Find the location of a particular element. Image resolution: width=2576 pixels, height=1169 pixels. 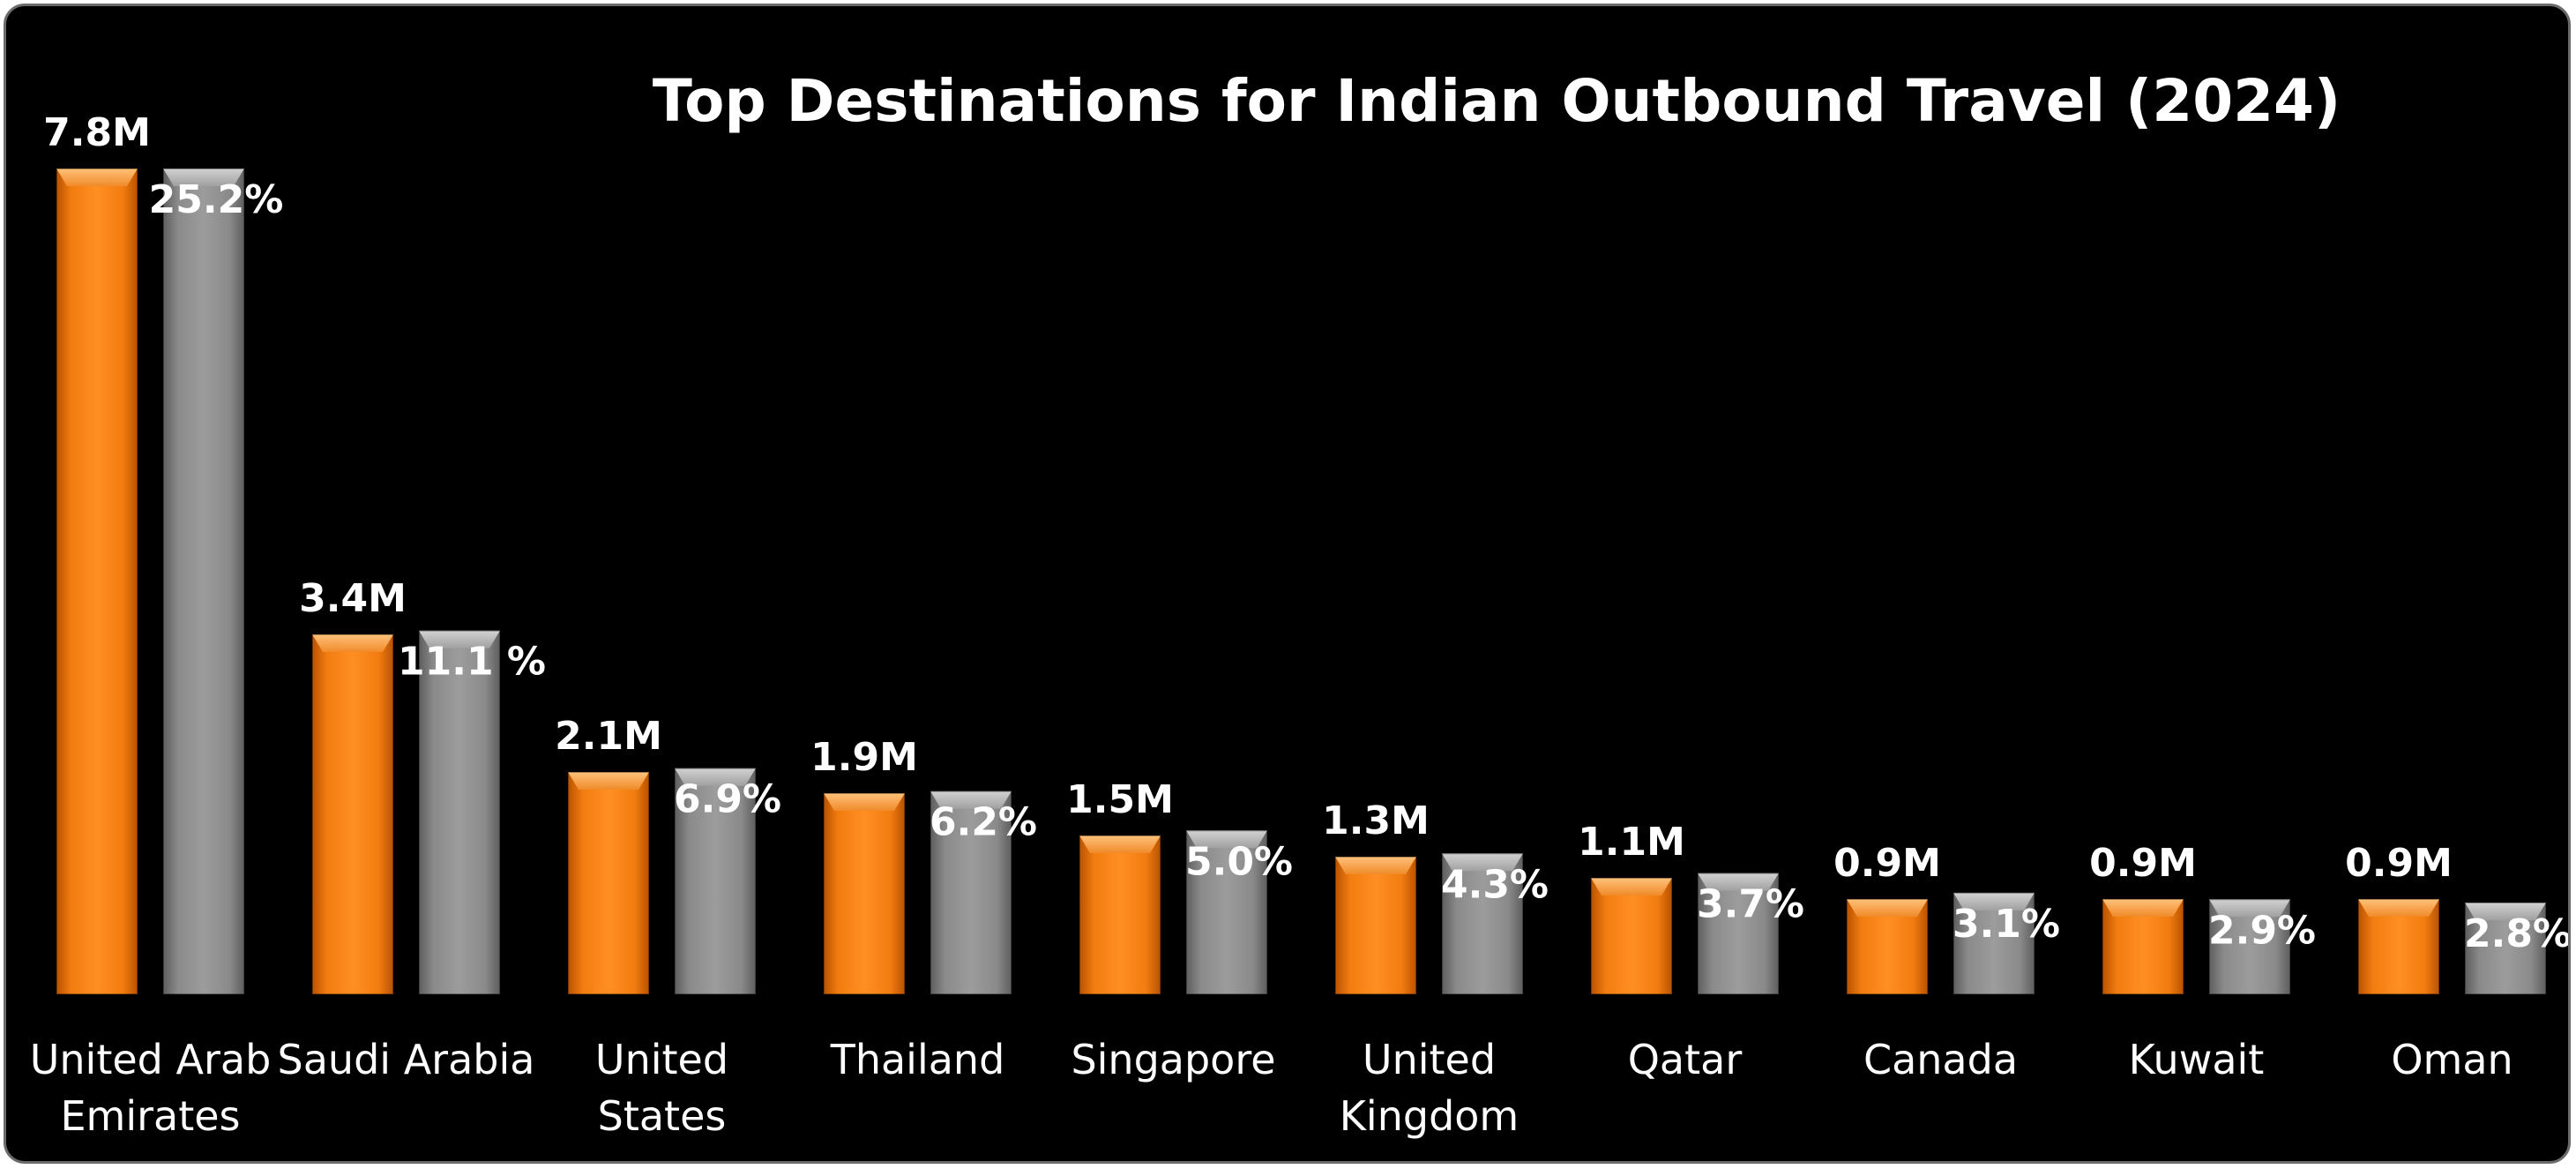

share-value-label: 3.1% is located at coordinates (2006, 925).